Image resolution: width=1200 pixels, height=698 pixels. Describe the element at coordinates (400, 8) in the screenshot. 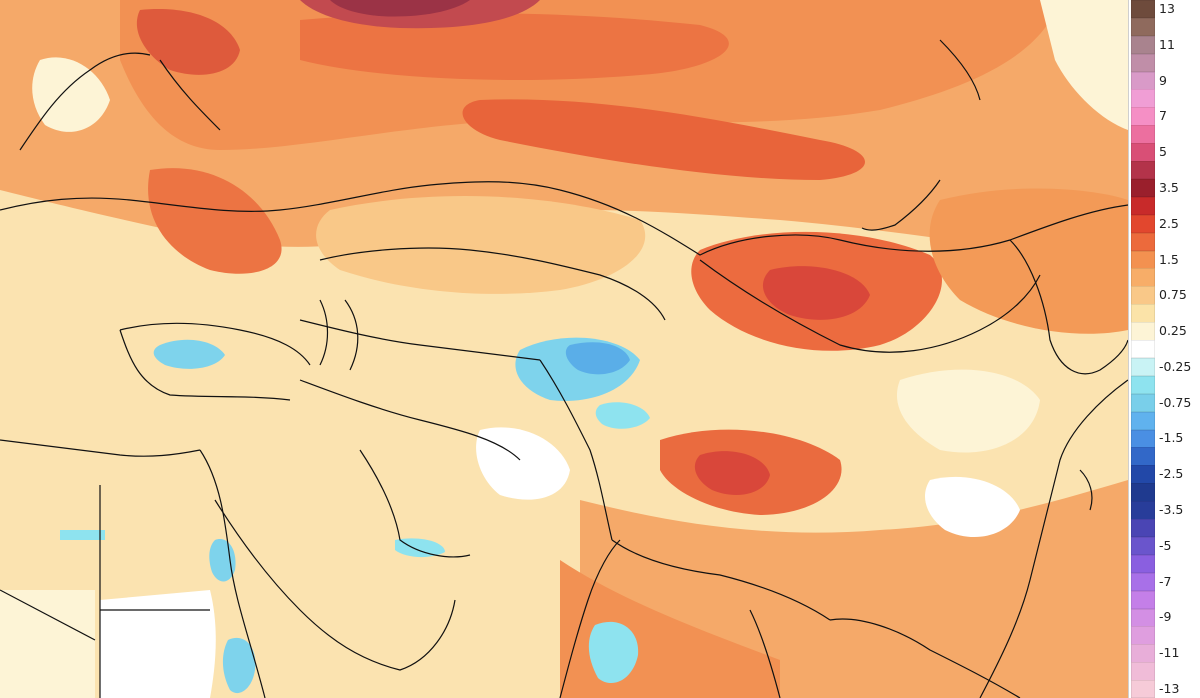

I see `arctic-peak` at that location.